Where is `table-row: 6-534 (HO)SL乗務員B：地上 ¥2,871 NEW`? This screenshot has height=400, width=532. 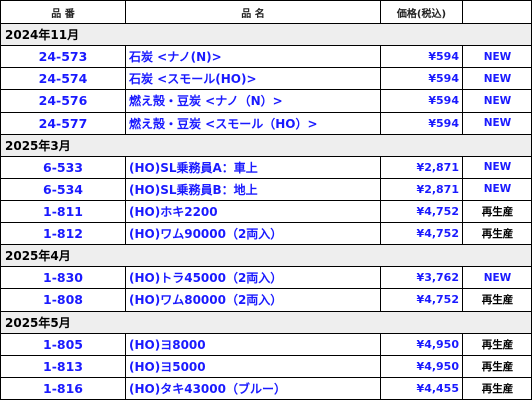 table-row: 6-534 (HO)SL乗務員B：地上 ¥2,871 NEW is located at coordinates (266, 189).